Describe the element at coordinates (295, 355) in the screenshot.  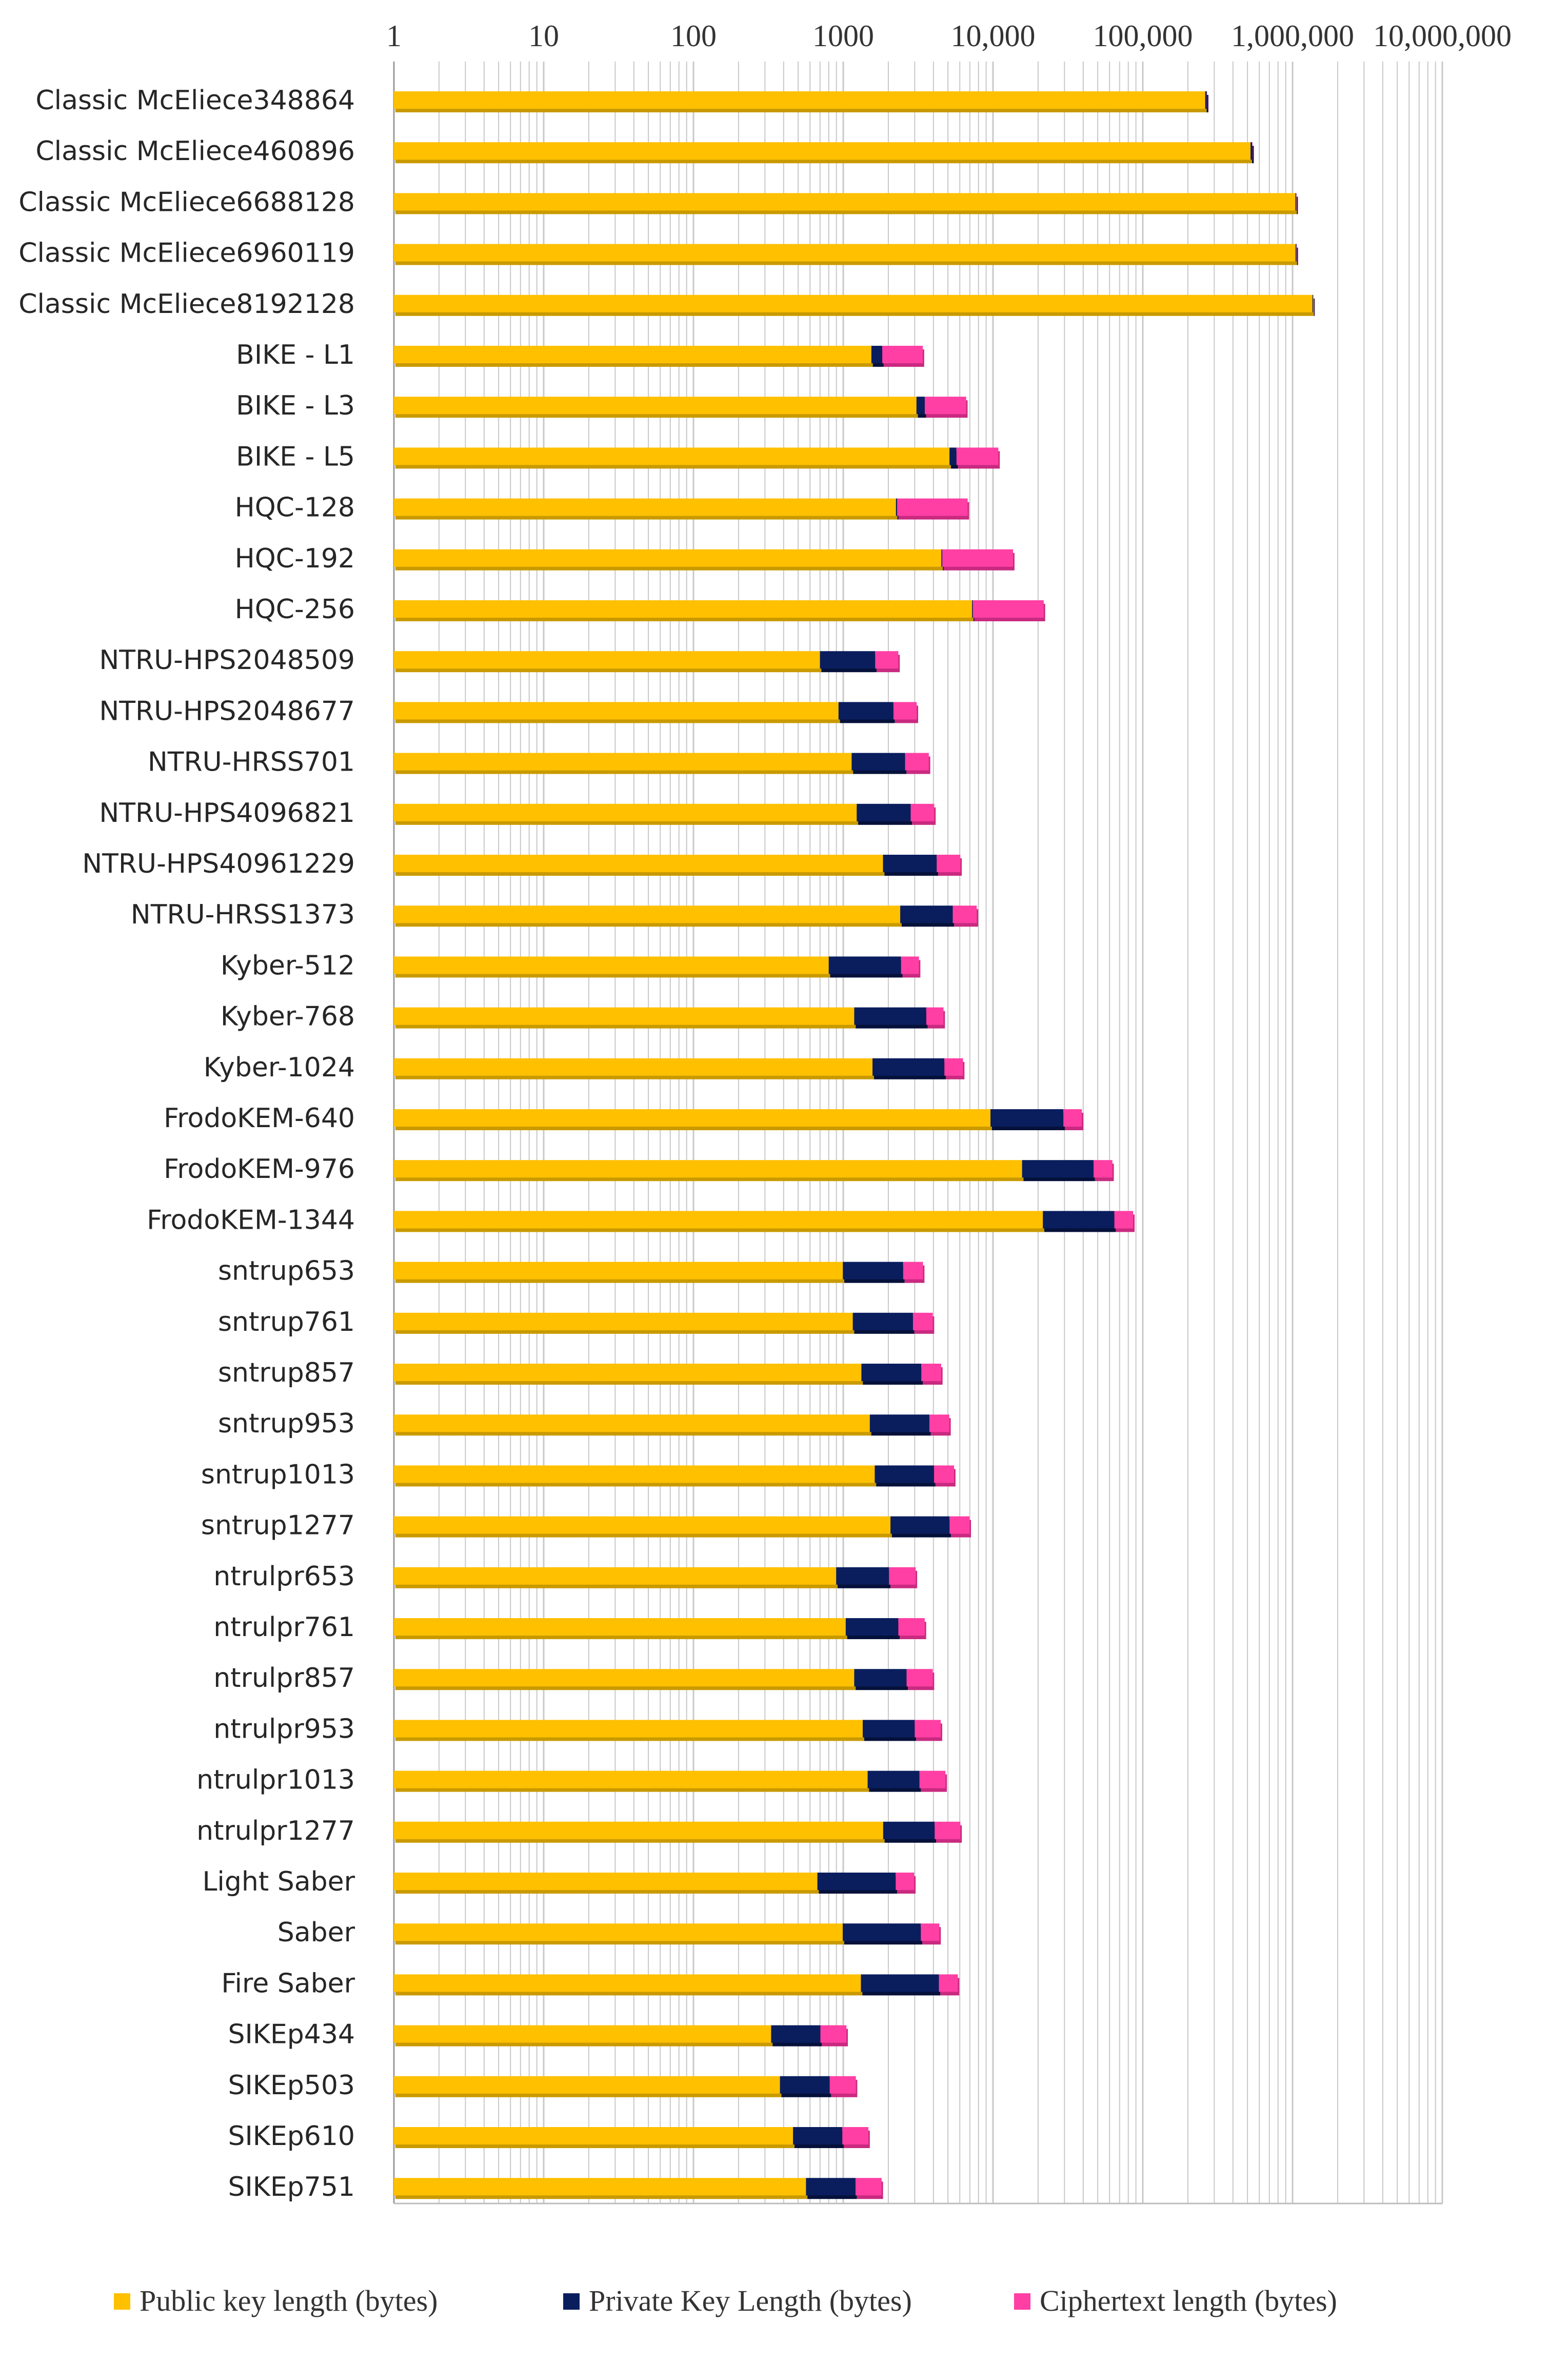
I see `category-label: BIKE - L1` at that location.